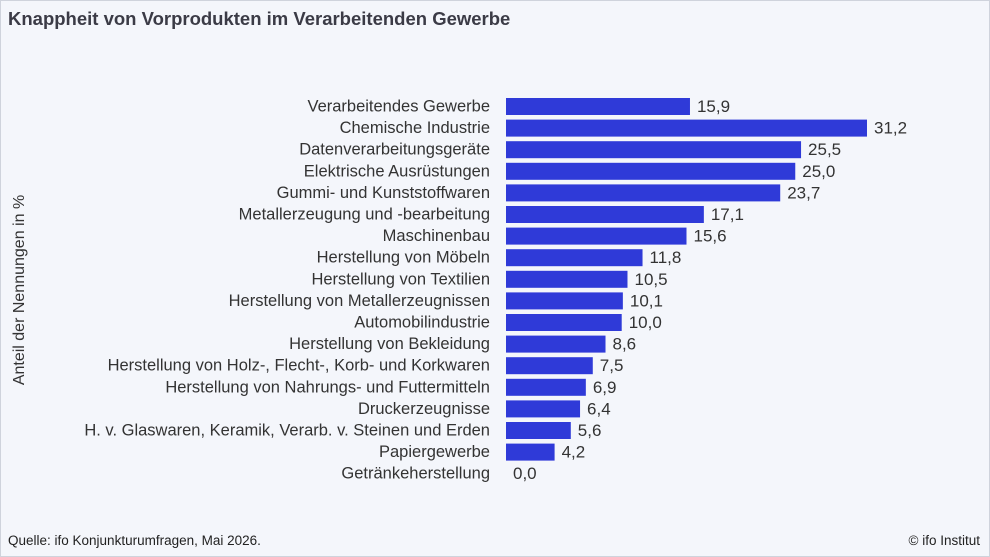 The width and height of the screenshot is (990, 557). What do you see at coordinates (415, 128) in the screenshot?
I see `category-label: Chemische Industrie` at bounding box center [415, 128].